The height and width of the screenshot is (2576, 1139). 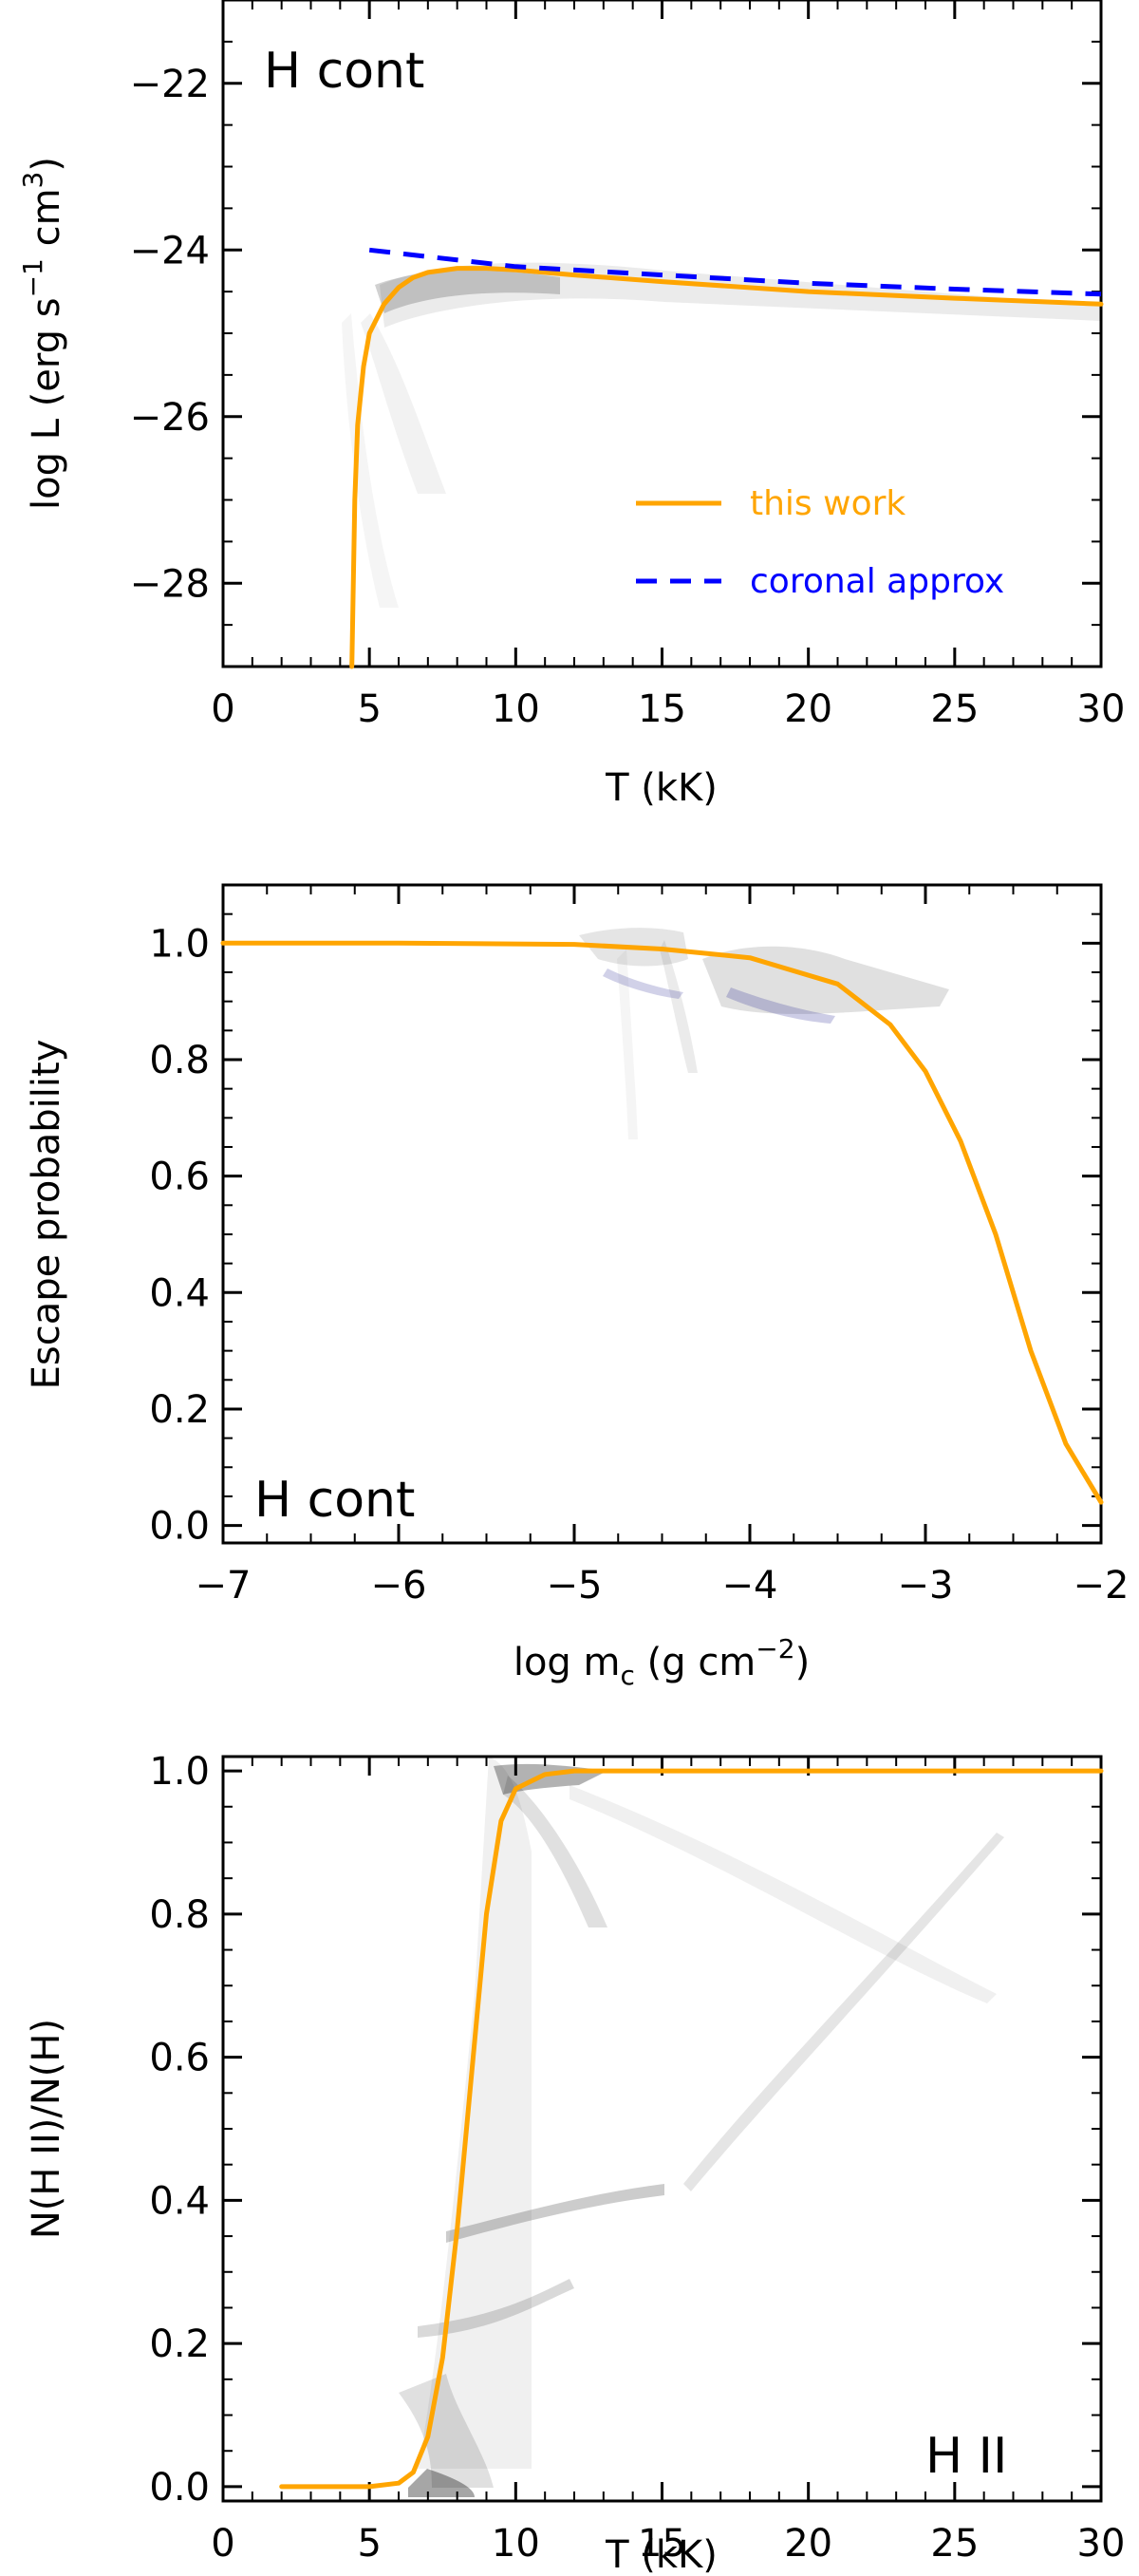 What do you see at coordinates (1102, 1586) in the screenshot?
I see `x-tick-label: −2` at bounding box center [1102, 1586].